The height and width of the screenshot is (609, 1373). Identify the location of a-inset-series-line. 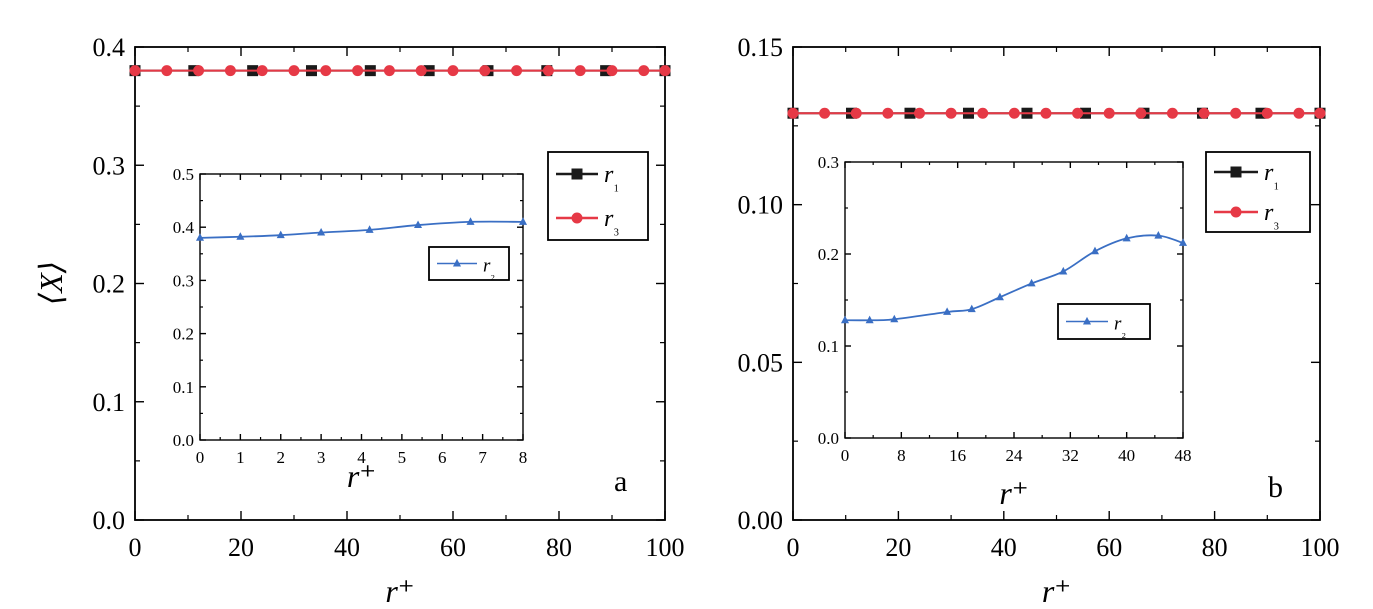
(361, 229).